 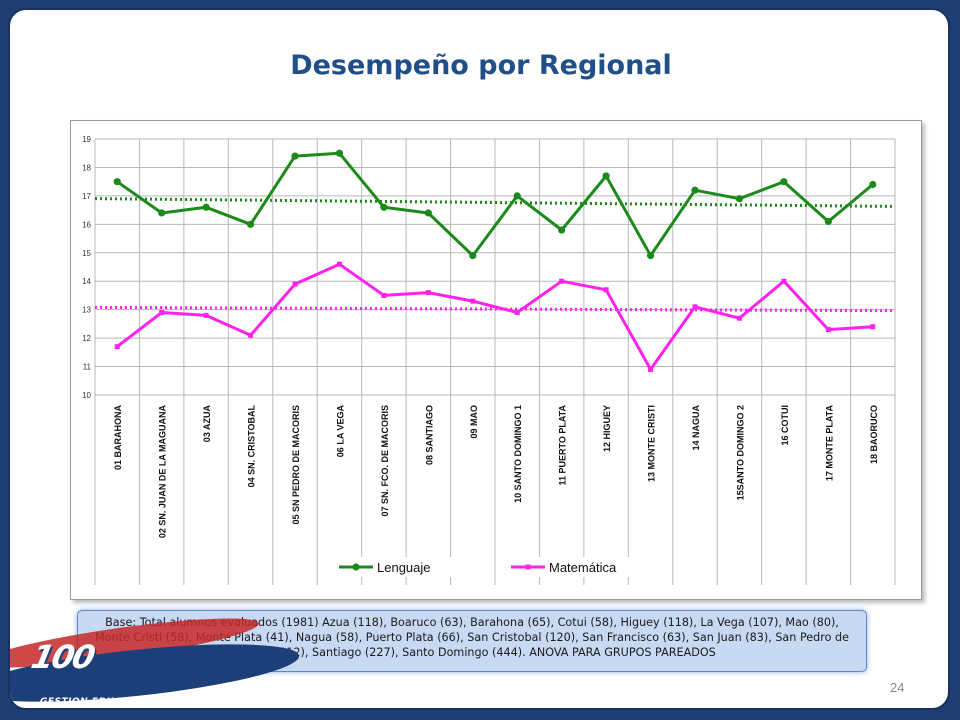 I want to click on trendline-lenguaje, so click(x=495, y=202).